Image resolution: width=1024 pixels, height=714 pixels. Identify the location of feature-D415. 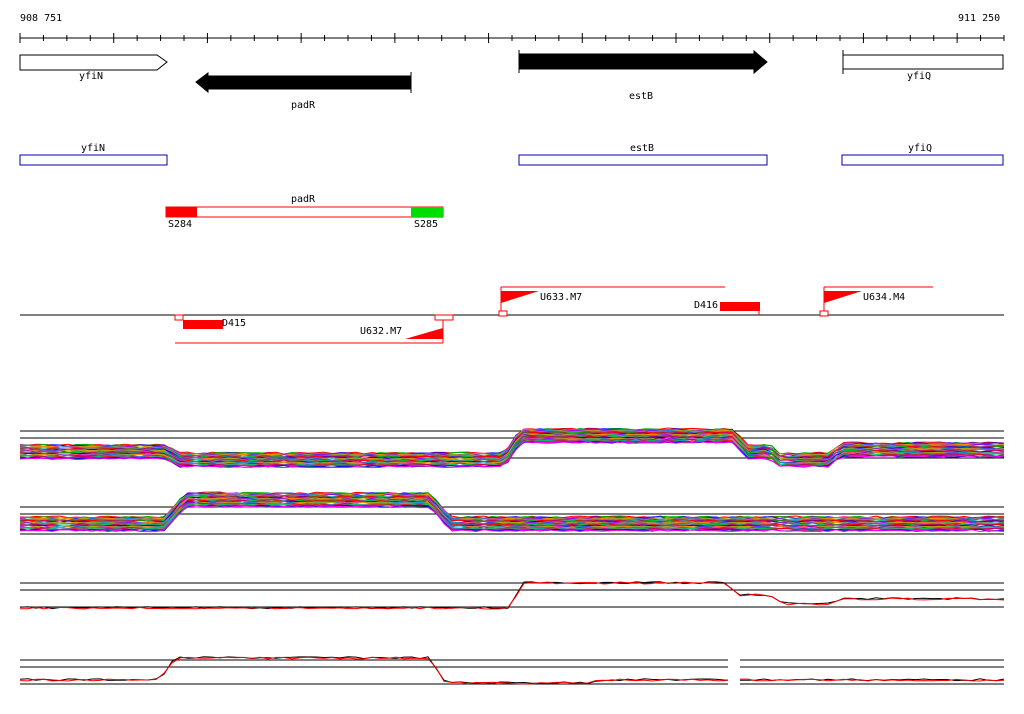
(198, 321).